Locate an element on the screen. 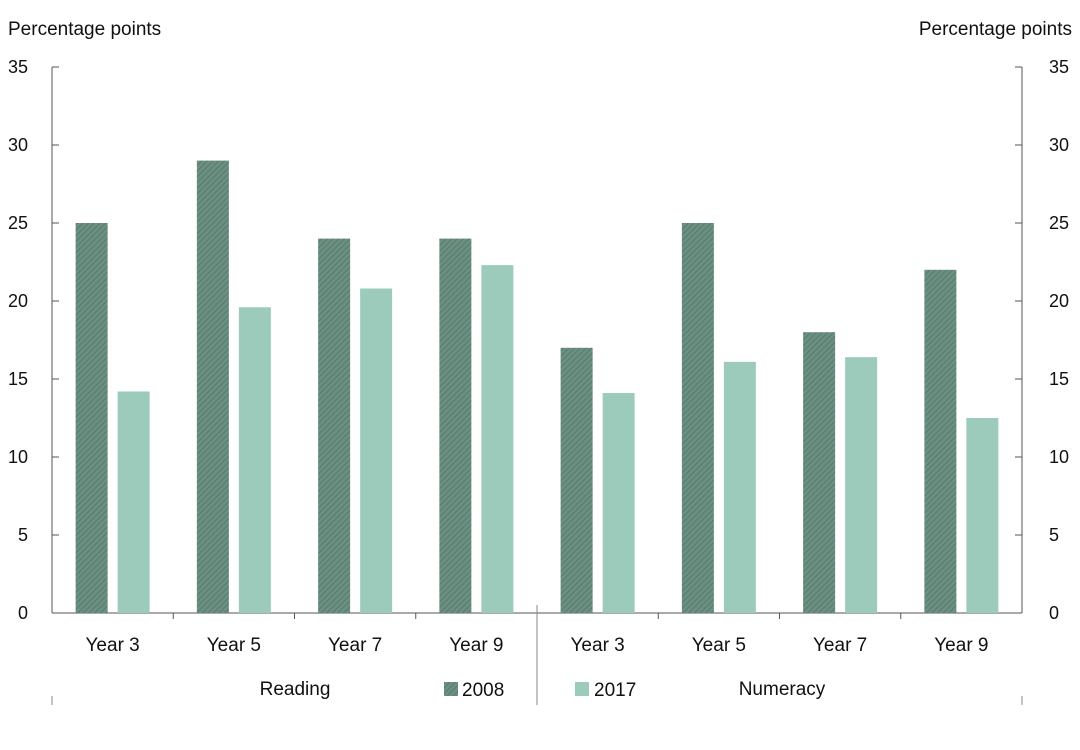 The width and height of the screenshot is (1080, 750). y-tick-label-right: 10 is located at coordinates (1059, 457).